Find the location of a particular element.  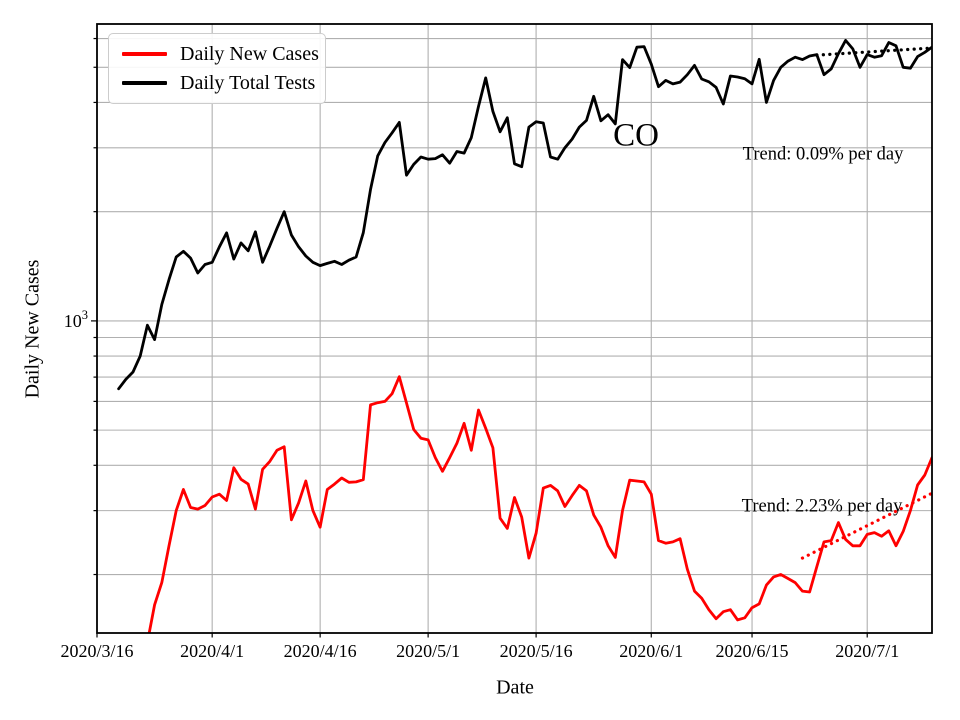

legend-label: Daily Total Tests is located at coordinates (248, 83).